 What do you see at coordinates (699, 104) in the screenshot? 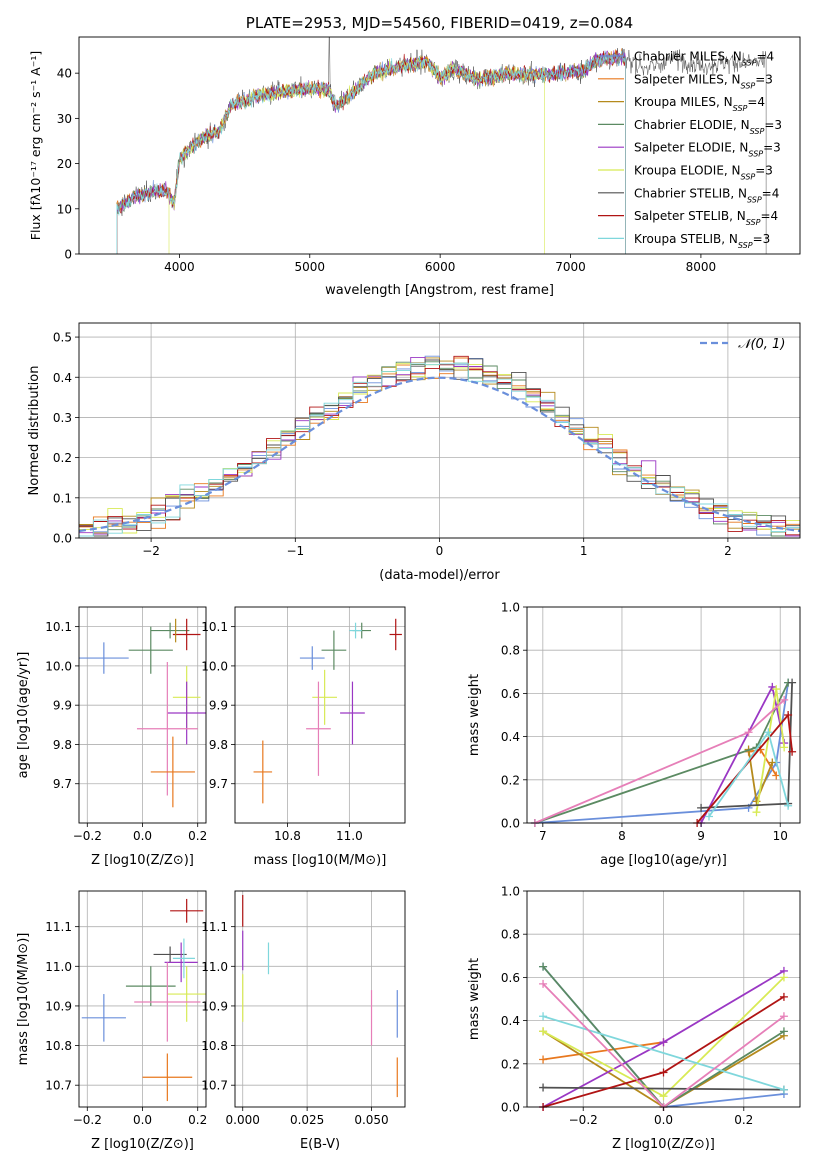
I see `legend-label: Kroupa MILES, NSSP=4` at bounding box center [699, 104].